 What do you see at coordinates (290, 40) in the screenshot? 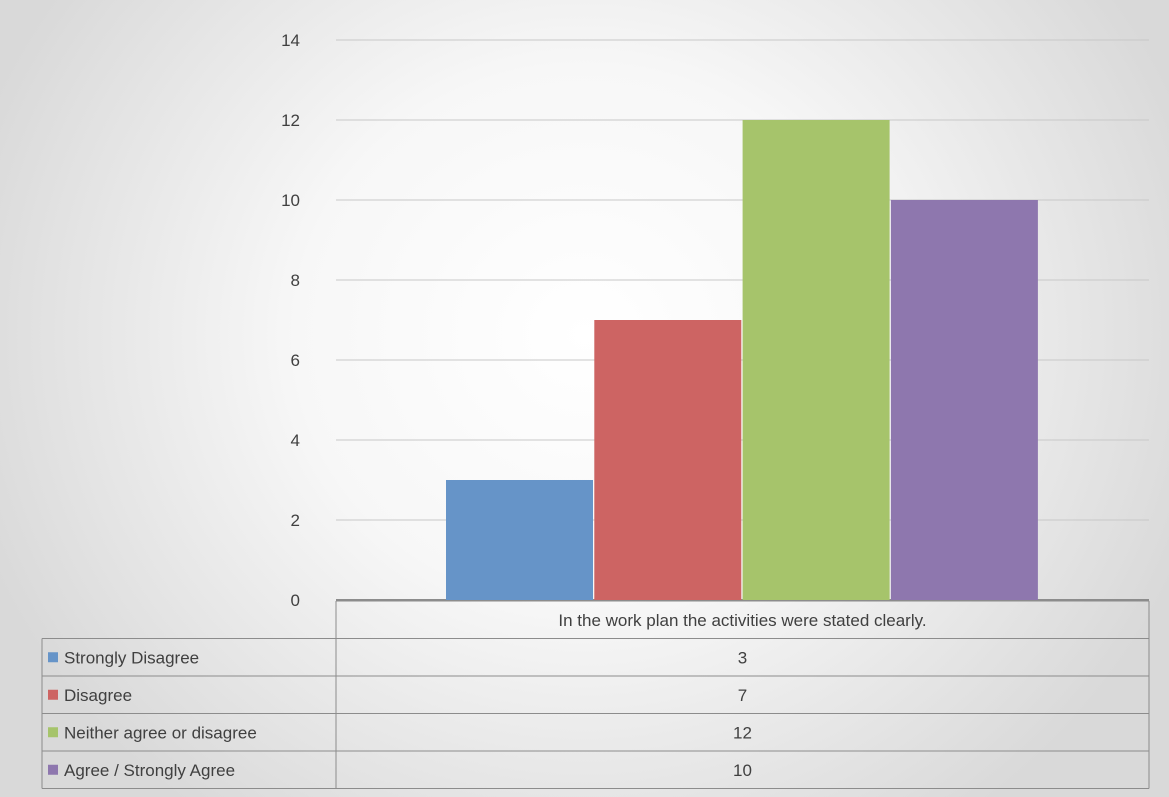
I see `y-tick-label: 14` at bounding box center [290, 40].